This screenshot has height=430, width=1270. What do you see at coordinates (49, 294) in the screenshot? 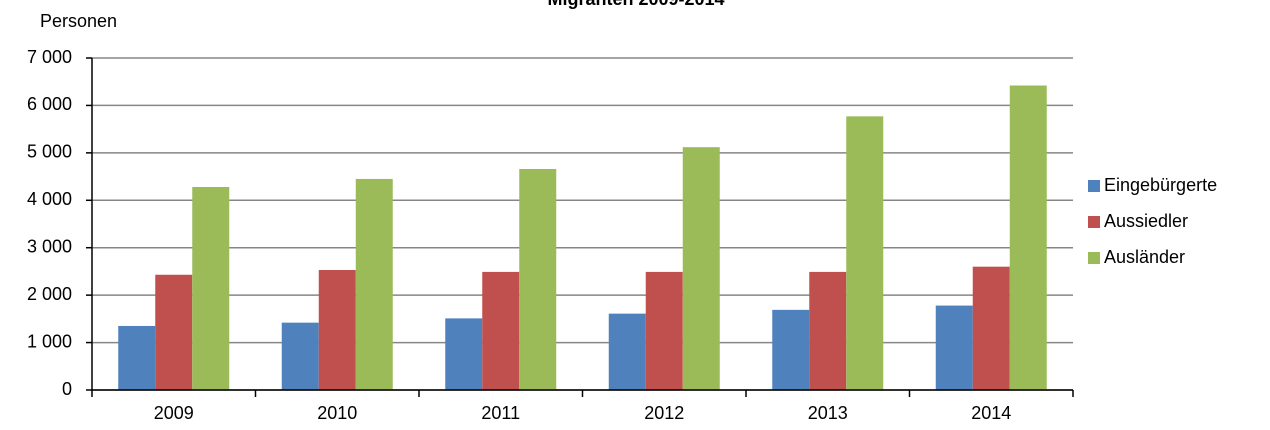
I see `y-tick-label: 2 000` at bounding box center [49, 294].